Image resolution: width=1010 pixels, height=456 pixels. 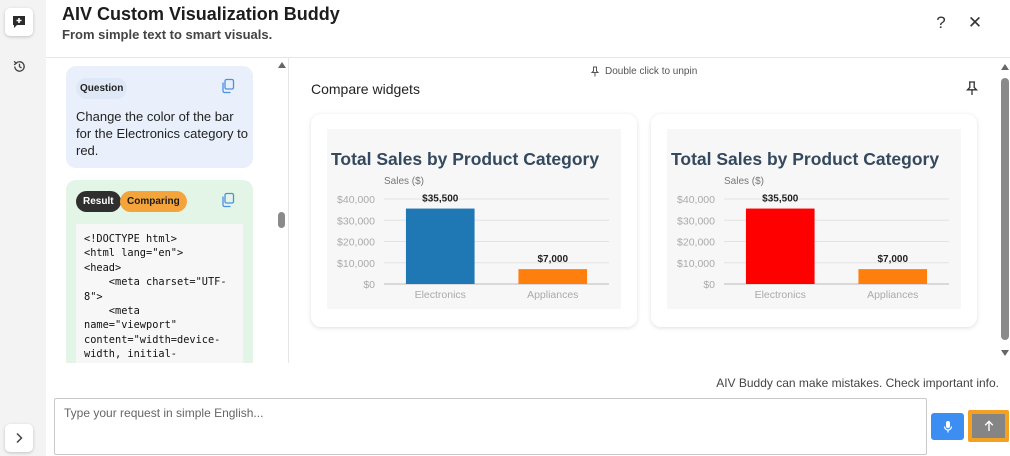 What do you see at coordinates (153, 201) in the screenshot?
I see `comparing-badge: Comparing` at bounding box center [153, 201].